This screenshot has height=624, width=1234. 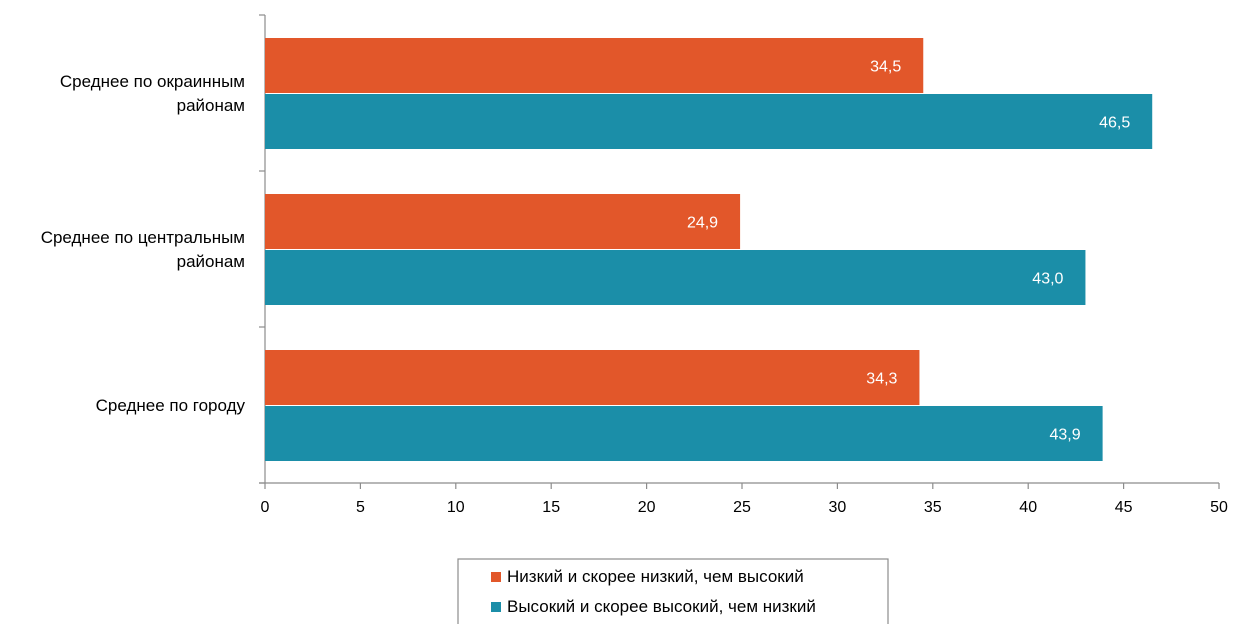 I want to click on x-tick-label: 20, so click(x=647, y=507).